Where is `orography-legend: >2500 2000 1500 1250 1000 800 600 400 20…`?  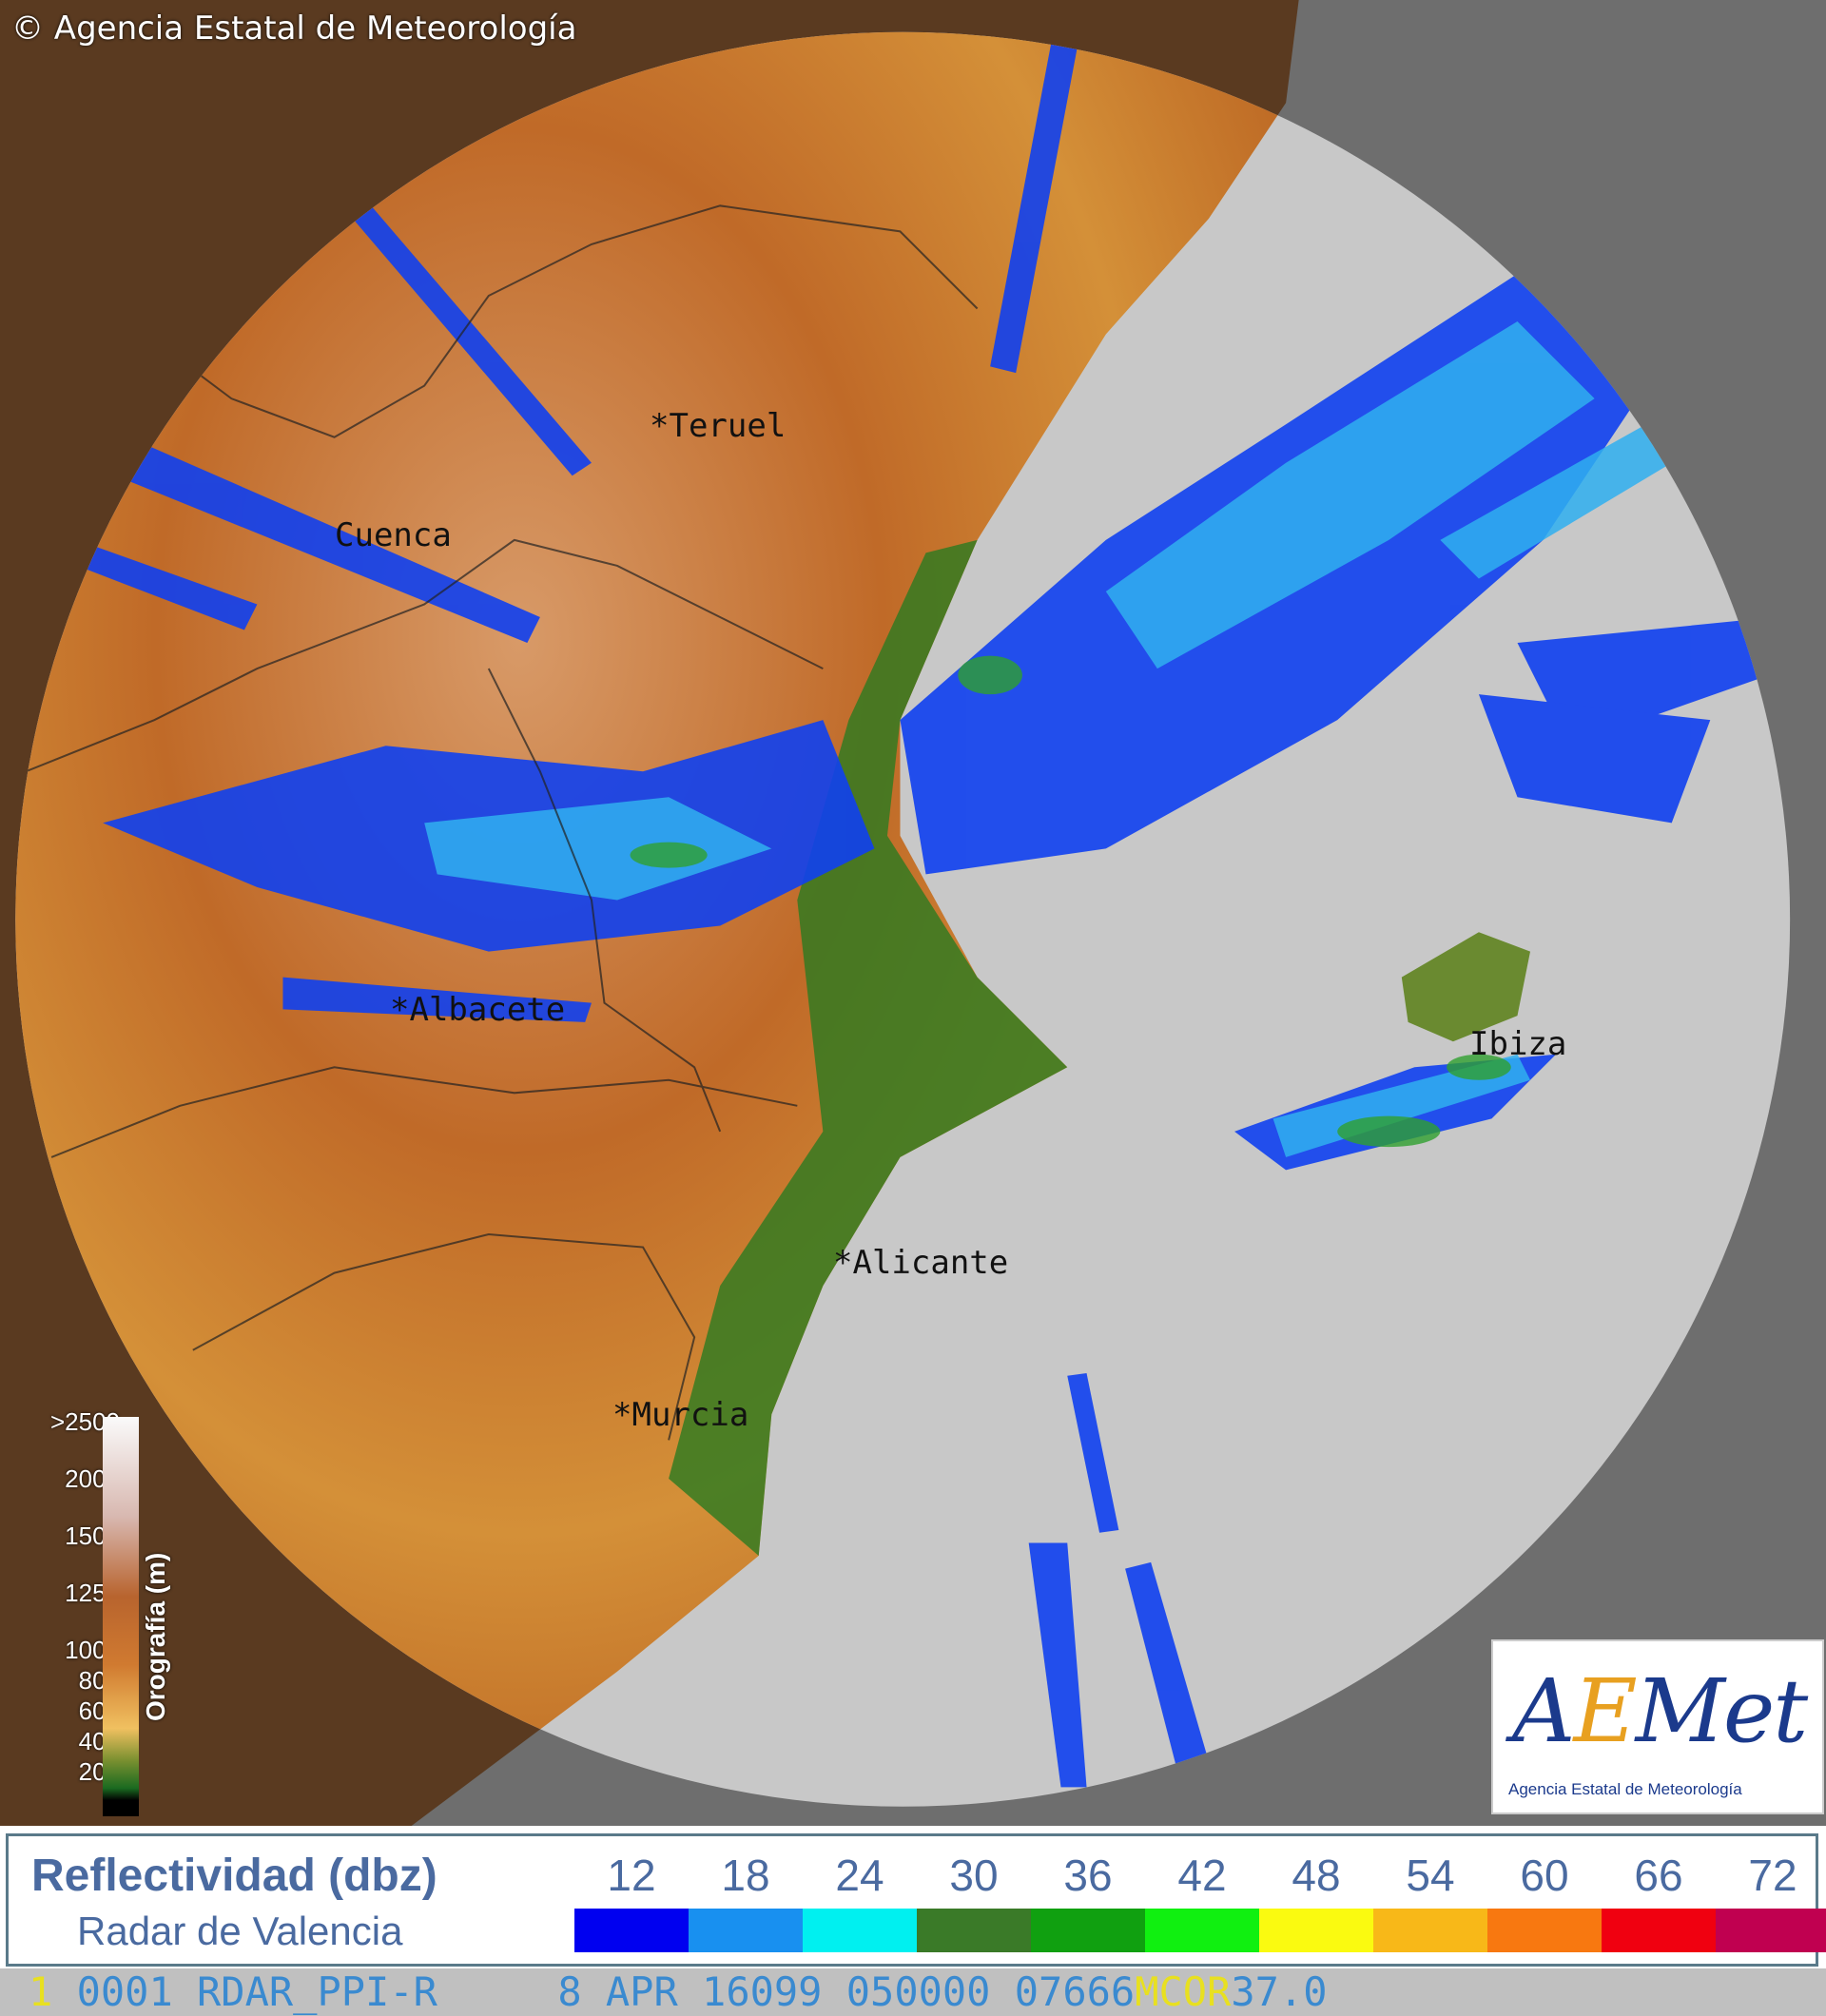
orography-legend: >2500 2000 1500 1250 1000 800 600 400 20… is located at coordinates (93, 1616).